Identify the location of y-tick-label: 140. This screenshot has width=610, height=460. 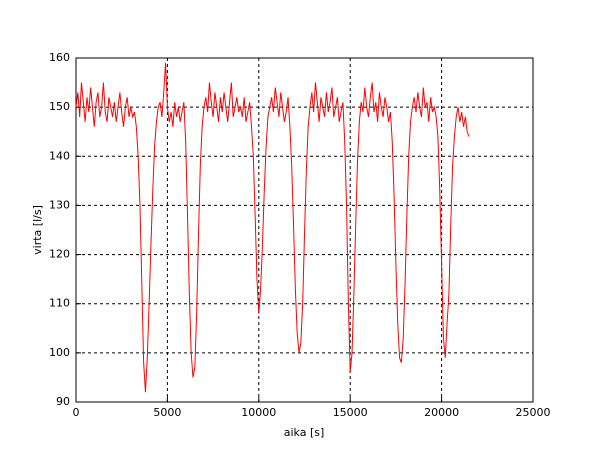
(59, 155).